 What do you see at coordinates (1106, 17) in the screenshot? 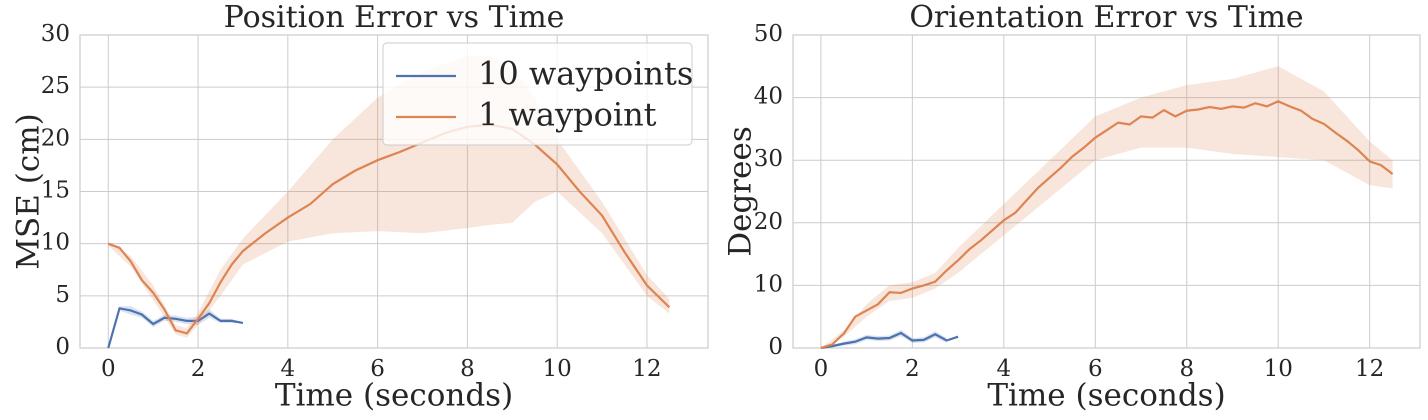
I see `chart-title: Orientation Error vs Time` at bounding box center [1106, 17].